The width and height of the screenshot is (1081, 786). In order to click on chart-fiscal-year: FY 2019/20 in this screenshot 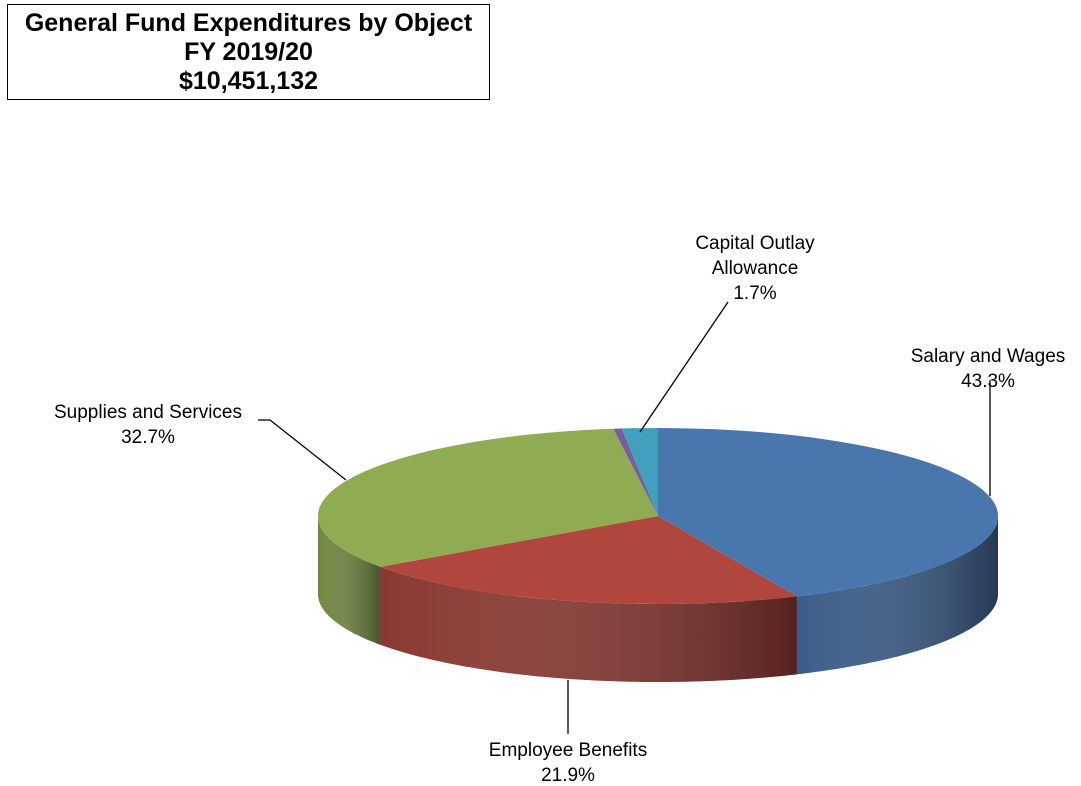, I will do `click(248, 51)`.